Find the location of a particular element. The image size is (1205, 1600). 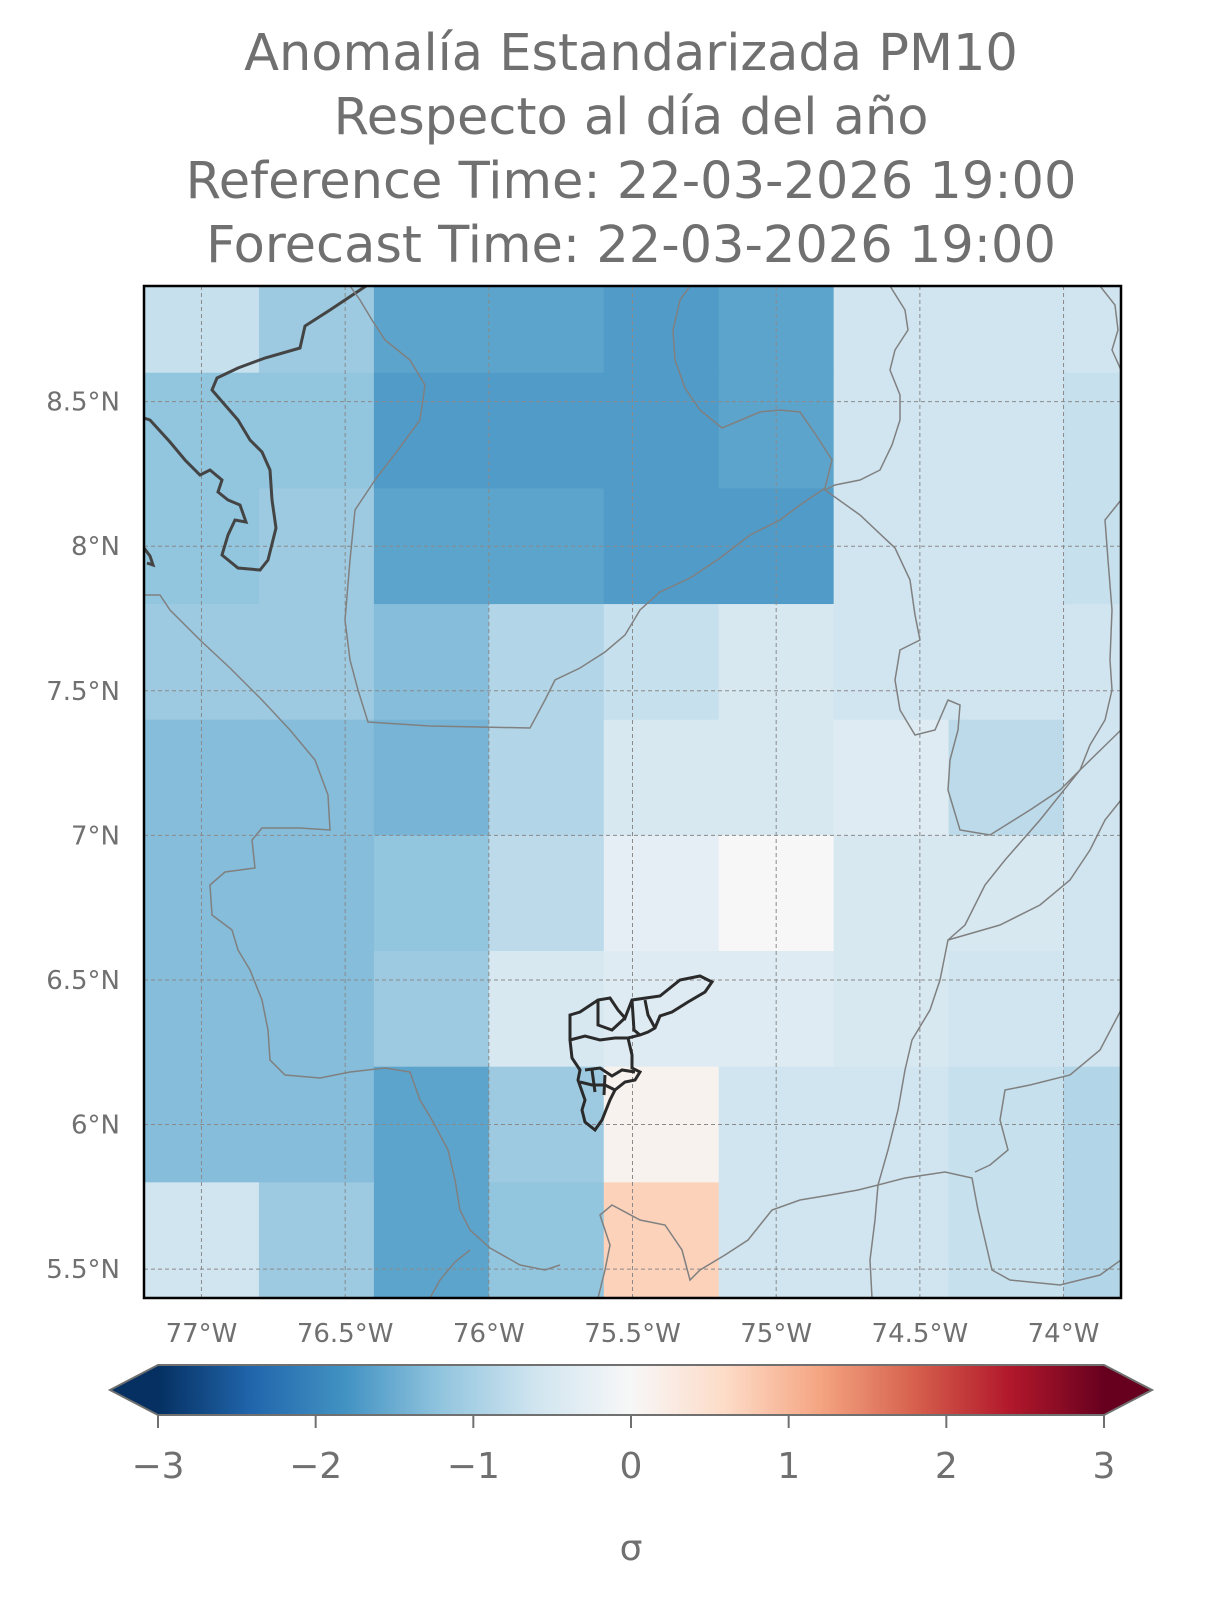

metro-area-outline is located at coordinates (641, 1053).